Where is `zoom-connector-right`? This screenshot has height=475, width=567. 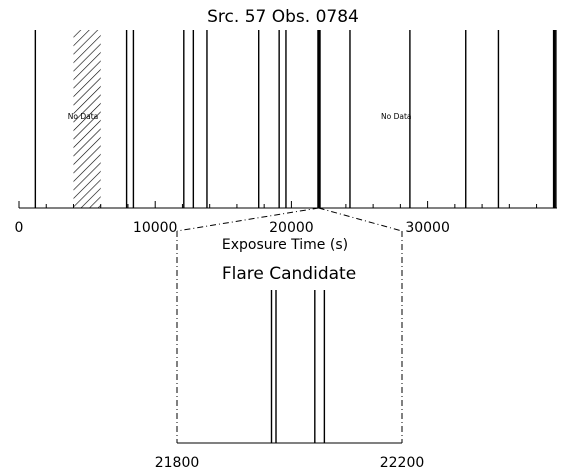 zoom-connector-right is located at coordinates (360, 219).